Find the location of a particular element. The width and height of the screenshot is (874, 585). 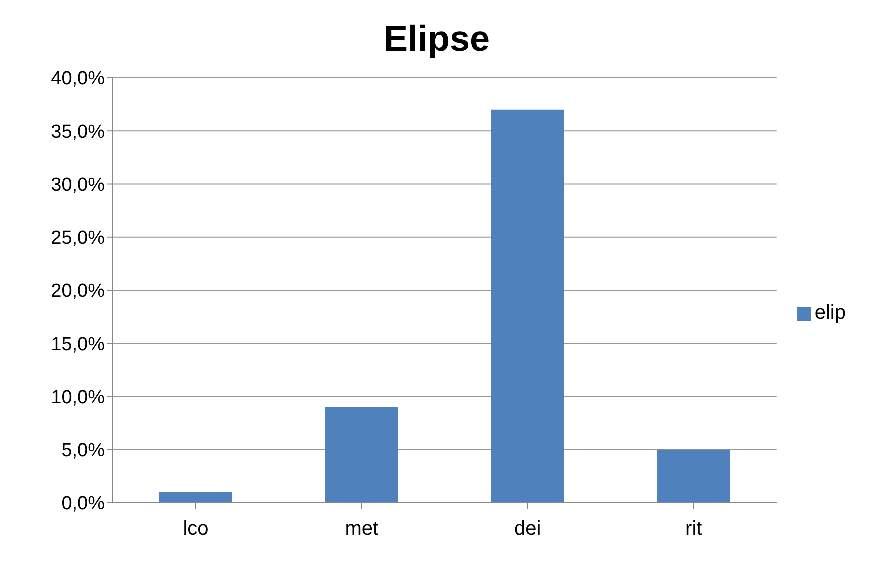

y-tick-label: 15,0% is located at coordinates (78, 345).